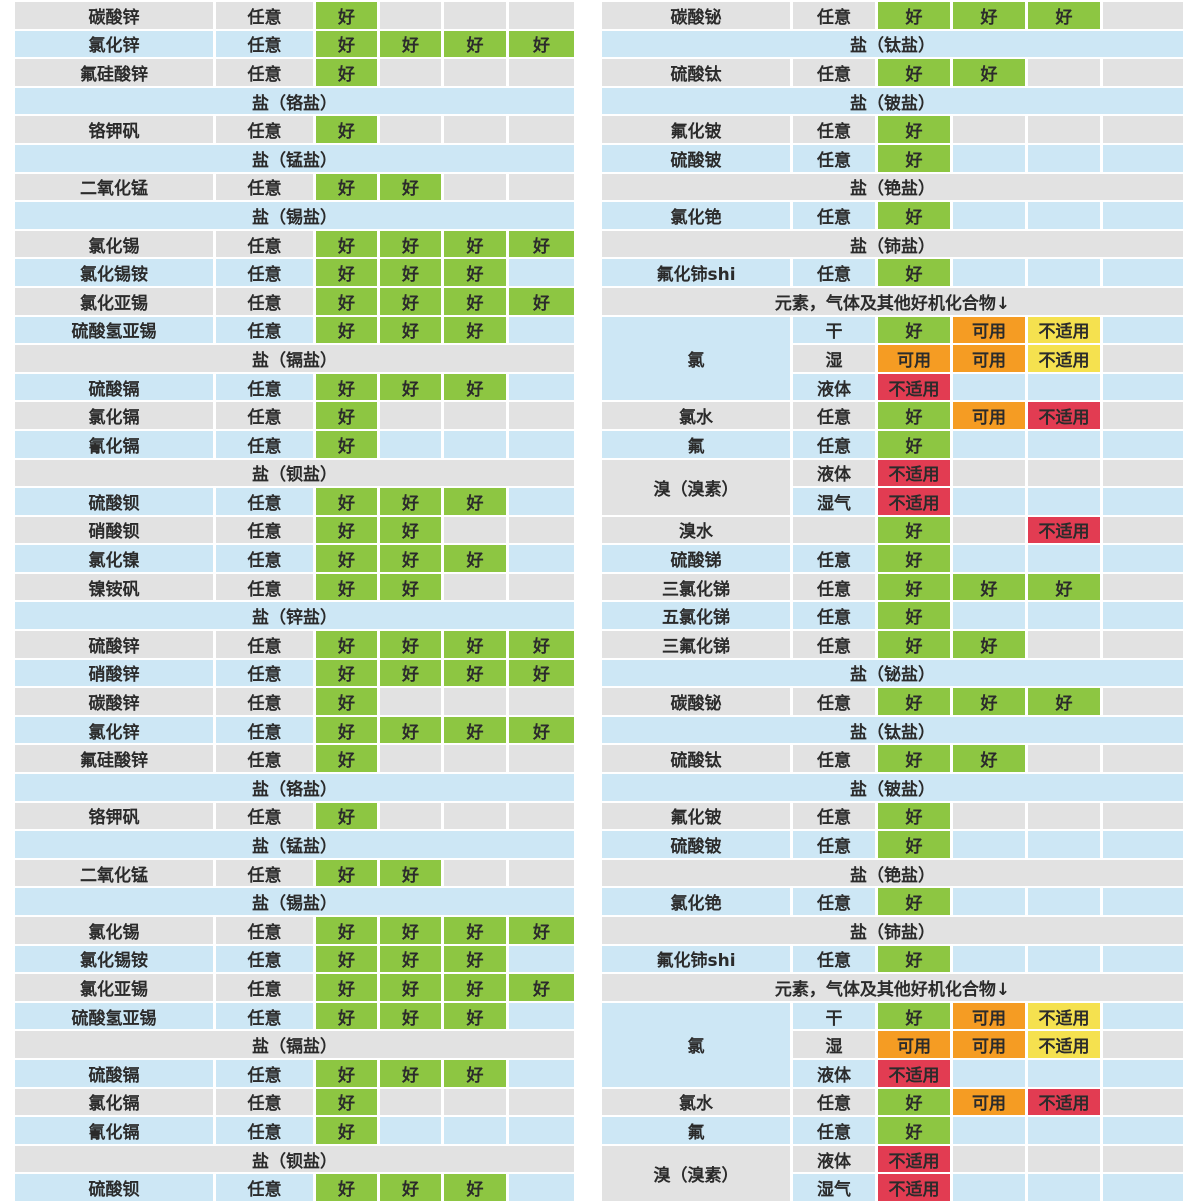  Describe the element at coordinates (892, 787) in the screenshot. I see `section-header: 盐（铍盐）` at that location.